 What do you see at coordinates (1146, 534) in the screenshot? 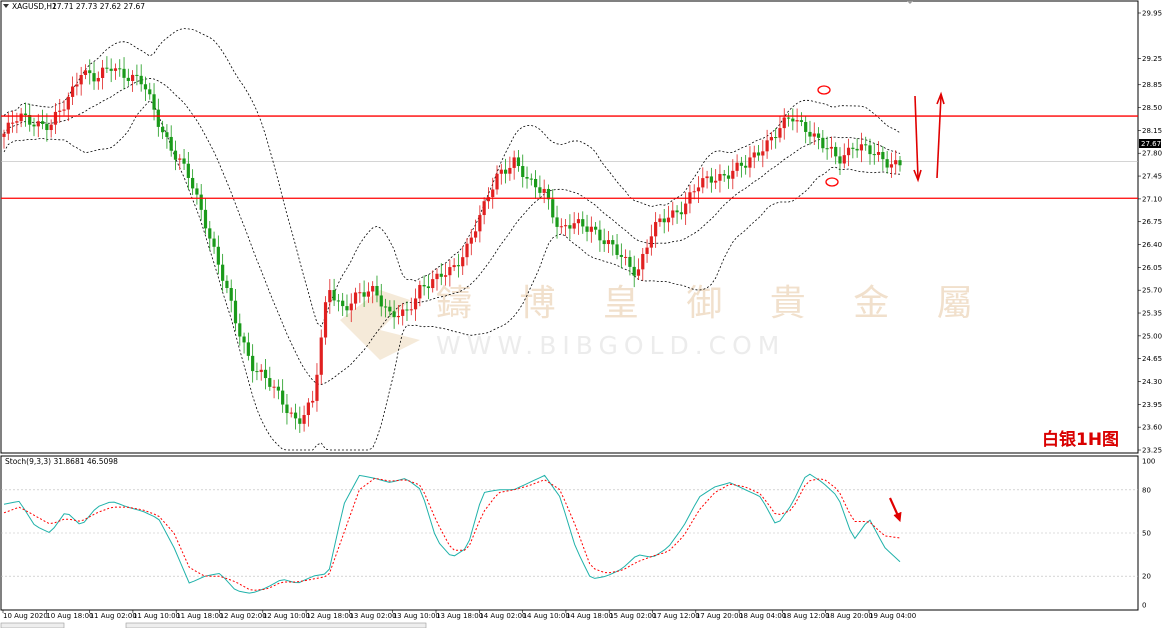
I see `stoch-tick-label: 50` at bounding box center [1146, 534].